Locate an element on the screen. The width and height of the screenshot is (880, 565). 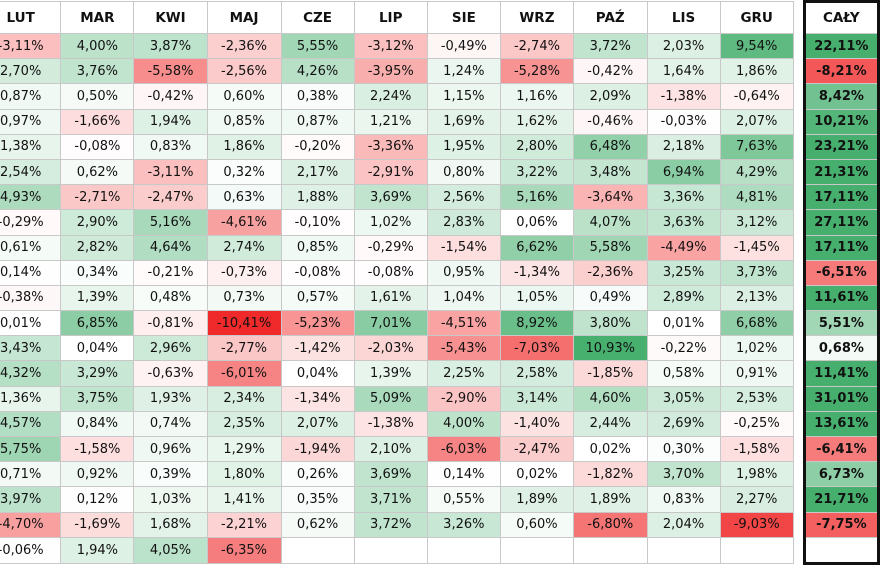
month-cell: 0,83% is located at coordinates (170, 146).